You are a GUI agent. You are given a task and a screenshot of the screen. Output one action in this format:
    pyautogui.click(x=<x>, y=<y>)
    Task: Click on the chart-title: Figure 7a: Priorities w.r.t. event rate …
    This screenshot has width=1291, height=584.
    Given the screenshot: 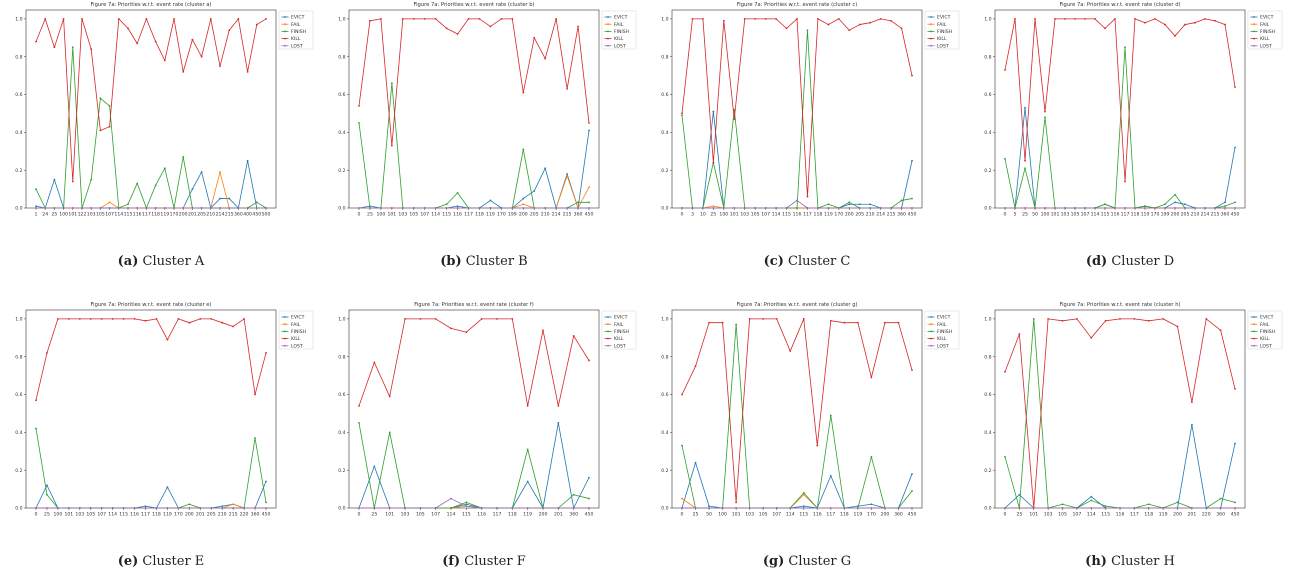 What is the action you would take?
    pyautogui.click(x=474, y=305)
    